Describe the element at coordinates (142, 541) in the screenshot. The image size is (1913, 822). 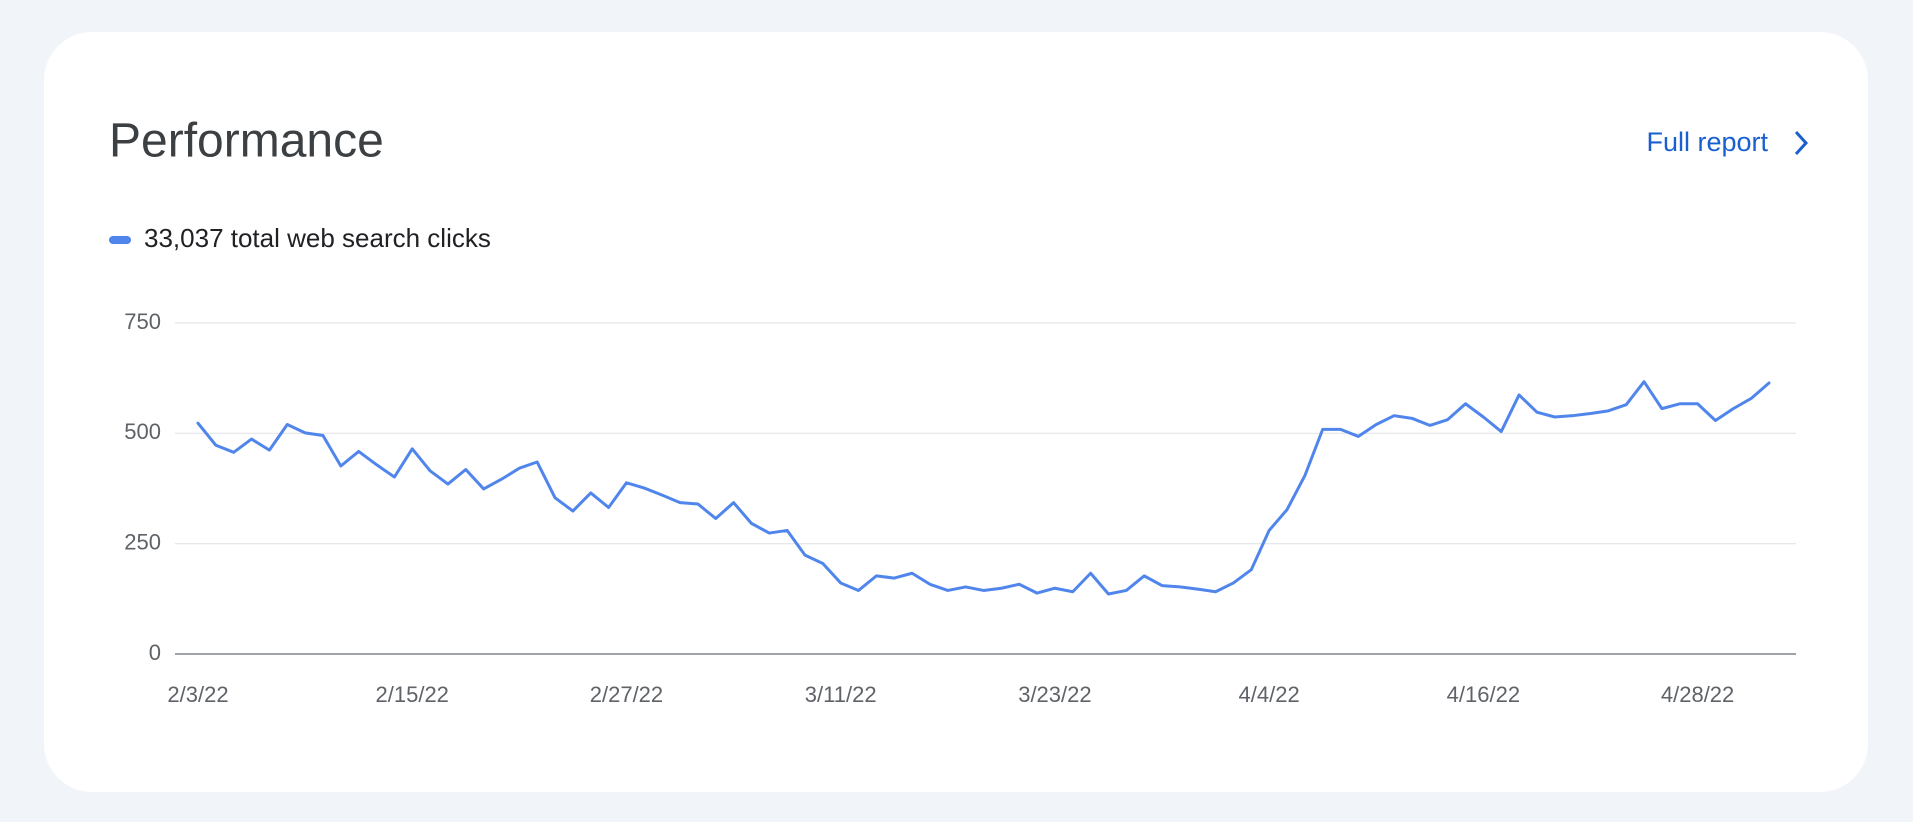
I see `y-tick-label: 250` at that location.